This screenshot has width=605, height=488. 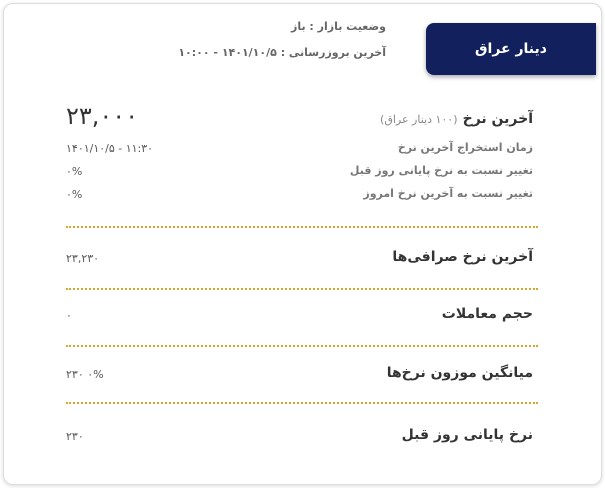 I want to click on extract-time-value: ۱۴۰۱/۱۰/۵ - ۱۱:۳۰, so click(x=110, y=148).